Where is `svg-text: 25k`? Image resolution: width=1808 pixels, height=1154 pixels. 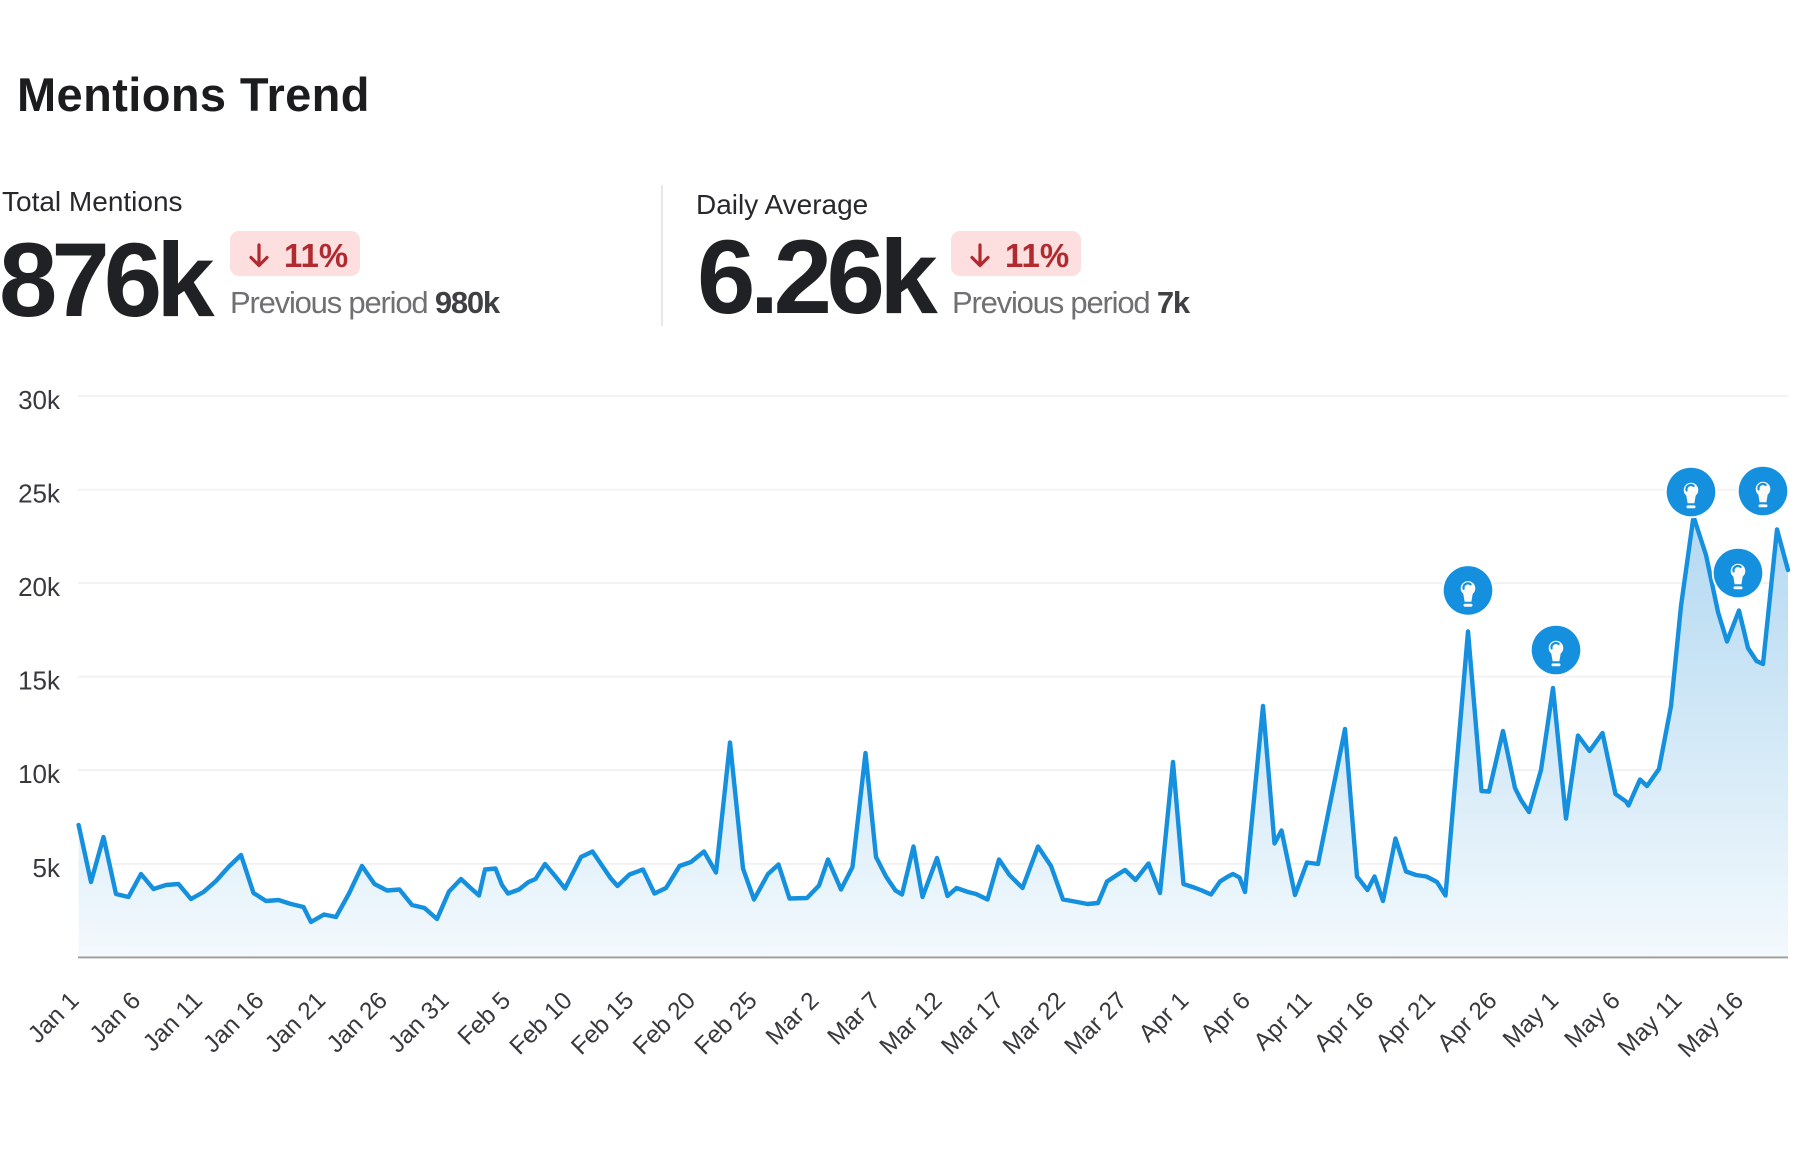
svg-text: 25k is located at coordinates (39, 494).